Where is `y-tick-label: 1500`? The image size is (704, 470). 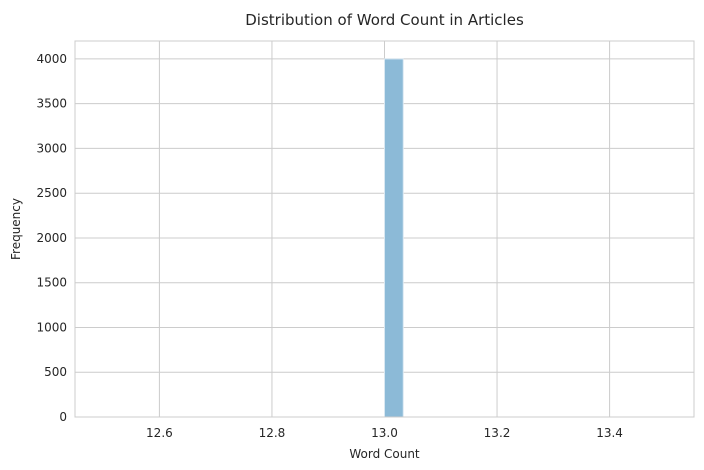
y-tick-label: 1500 is located at coordinates (51, 283).